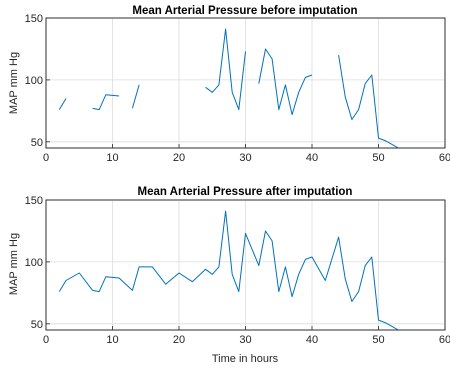 This screenshot has height=369, width=450. Describe the element at coordinates (244, 11) in the screenshot. I see `chart-title: Mean Arterial Pressure before imputation` at that location.